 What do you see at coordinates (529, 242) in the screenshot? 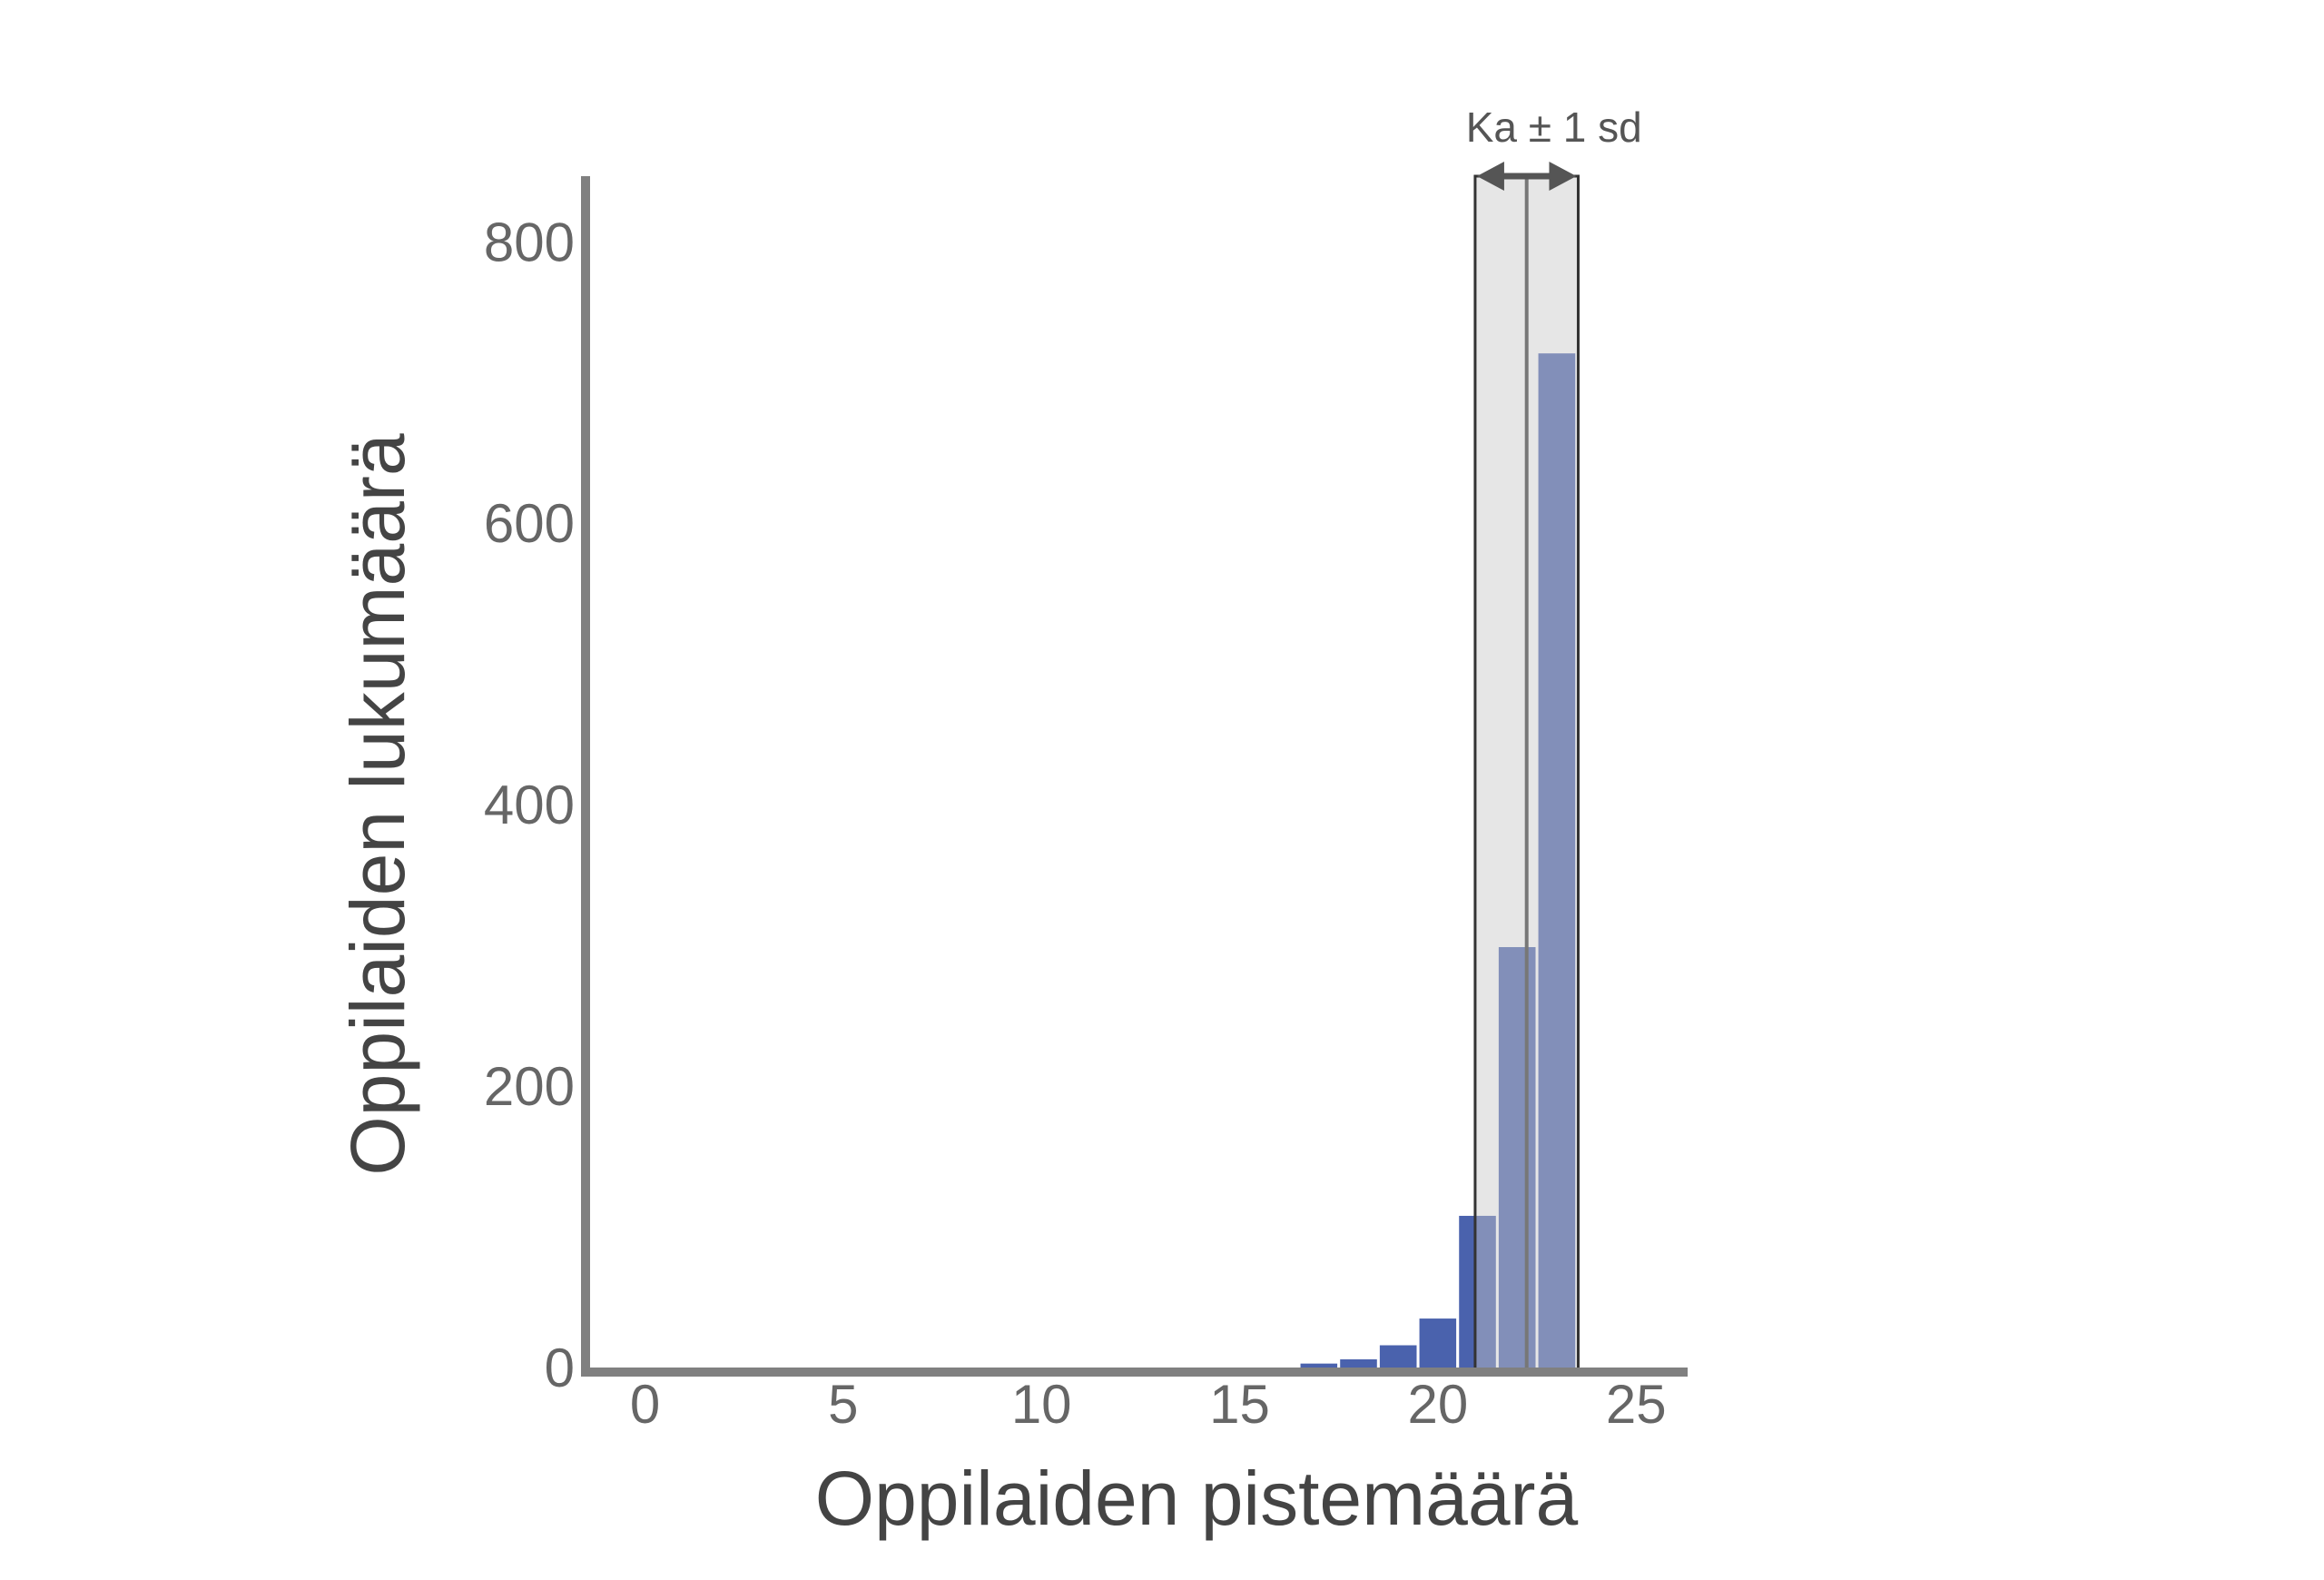
I see `y-tick-label: 800` at bounding box center [529, 242].